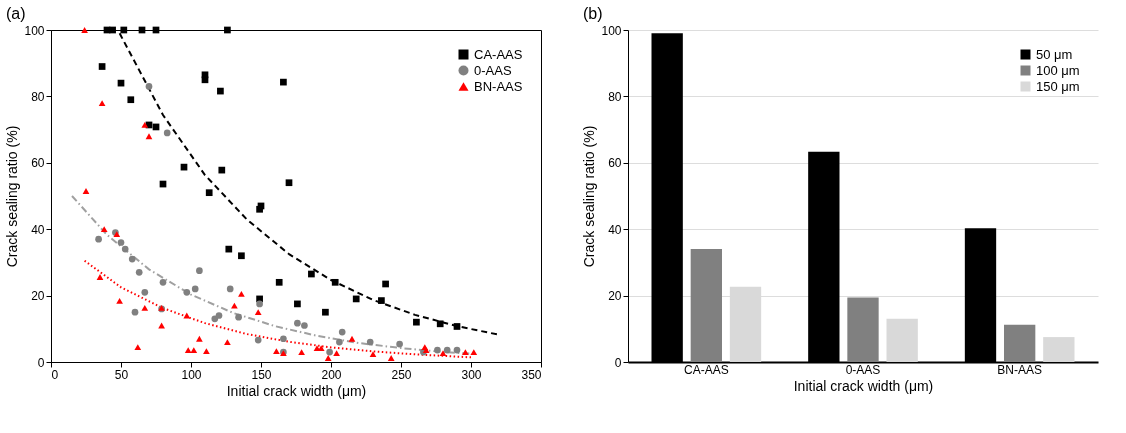 The height and width of the screenshot is (433, 1126). I want to click on x-tick-label: 350, so click(531, 374).